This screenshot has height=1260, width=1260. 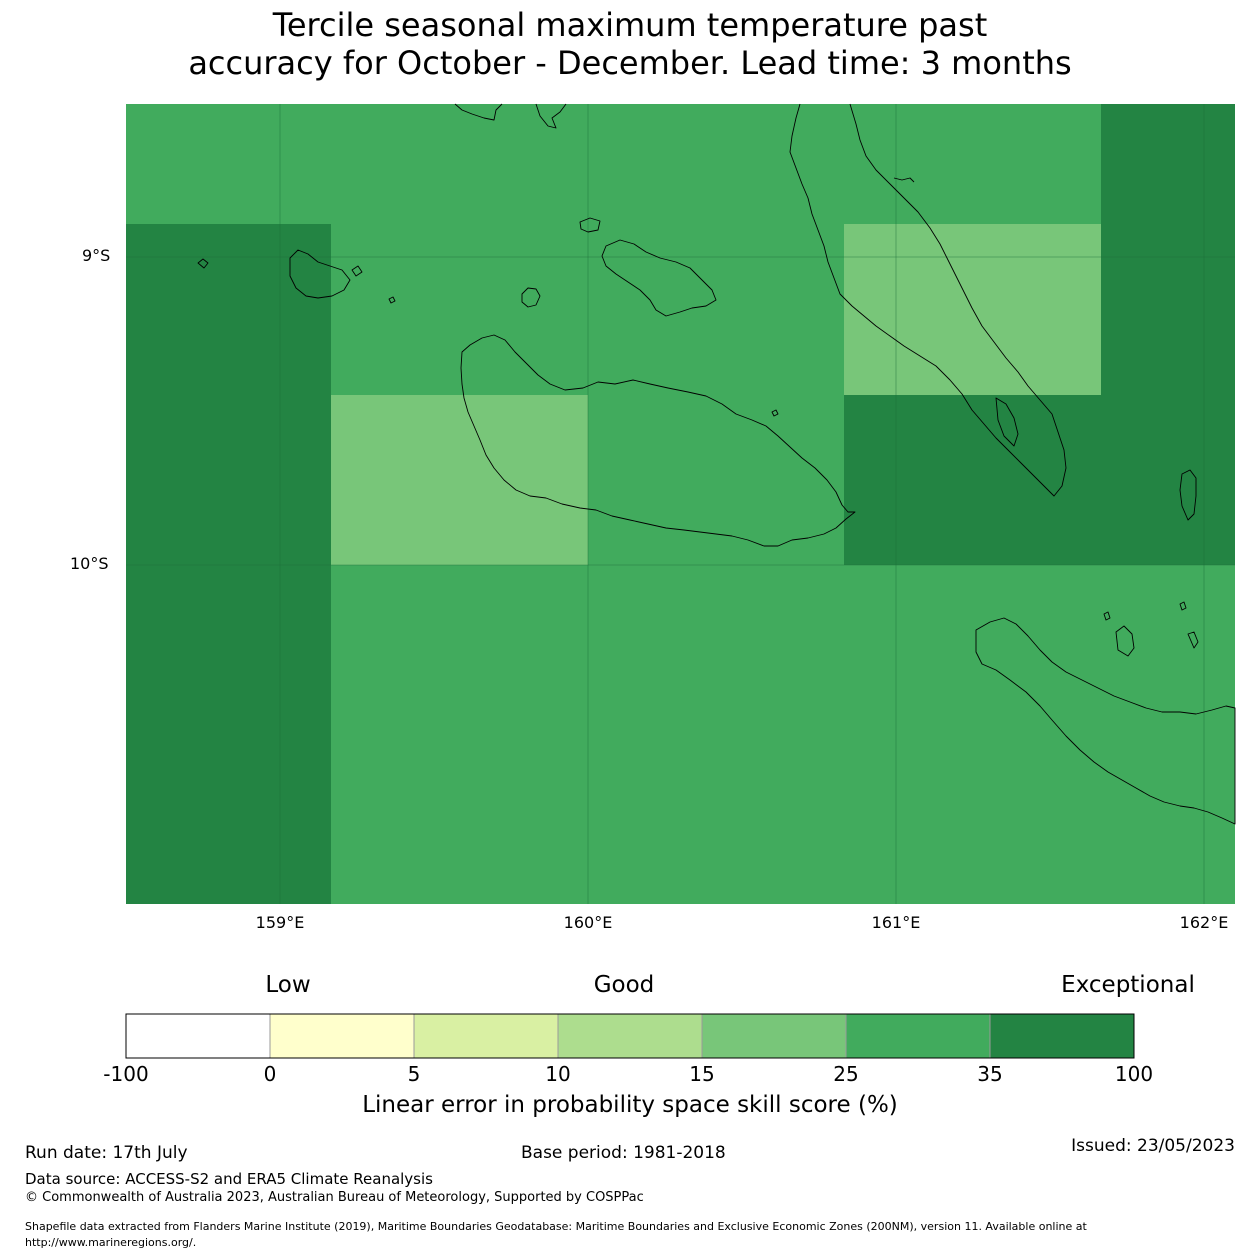 What do you see at coordinates (928, 300) in the screenshot?
I see `malaita-coastline` at bounding box center [928, 300].